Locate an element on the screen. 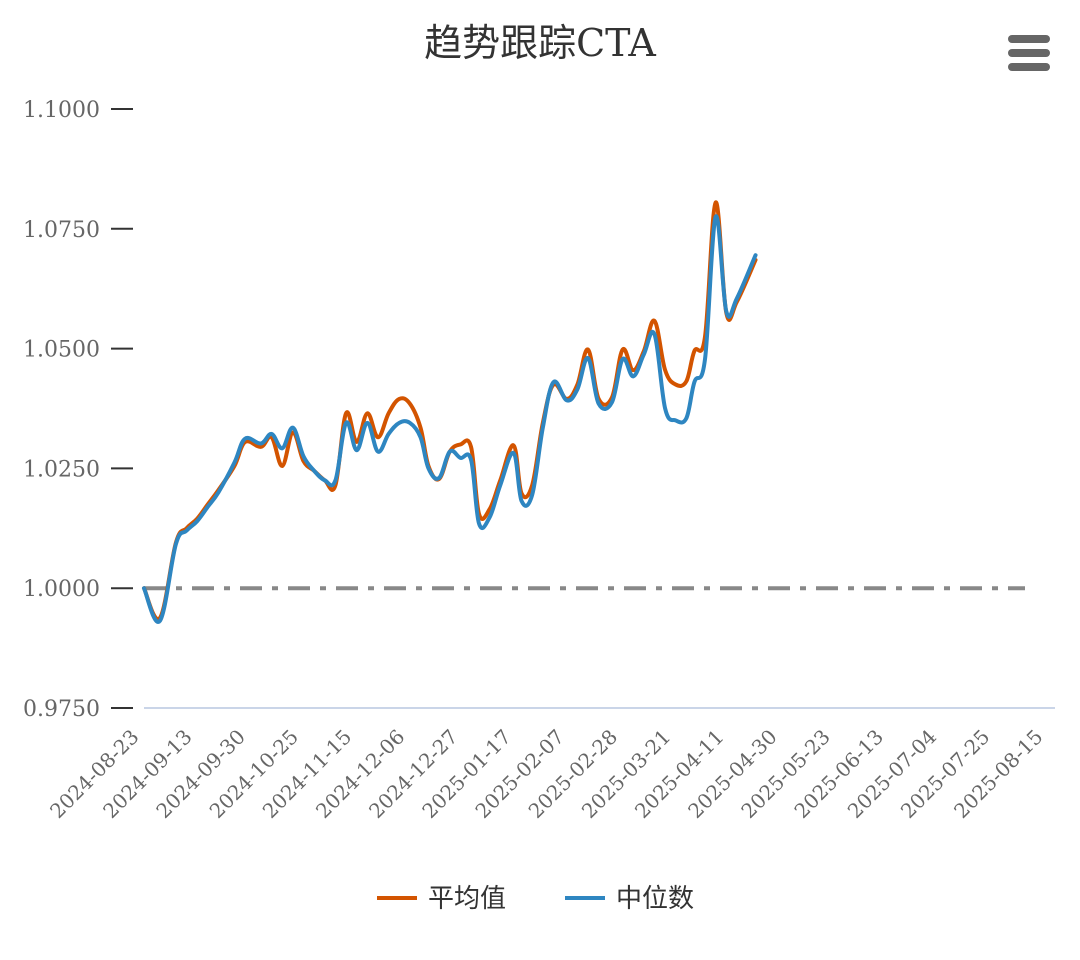  y-tick-label: 1.0500 is located at coordinates (61, 350).